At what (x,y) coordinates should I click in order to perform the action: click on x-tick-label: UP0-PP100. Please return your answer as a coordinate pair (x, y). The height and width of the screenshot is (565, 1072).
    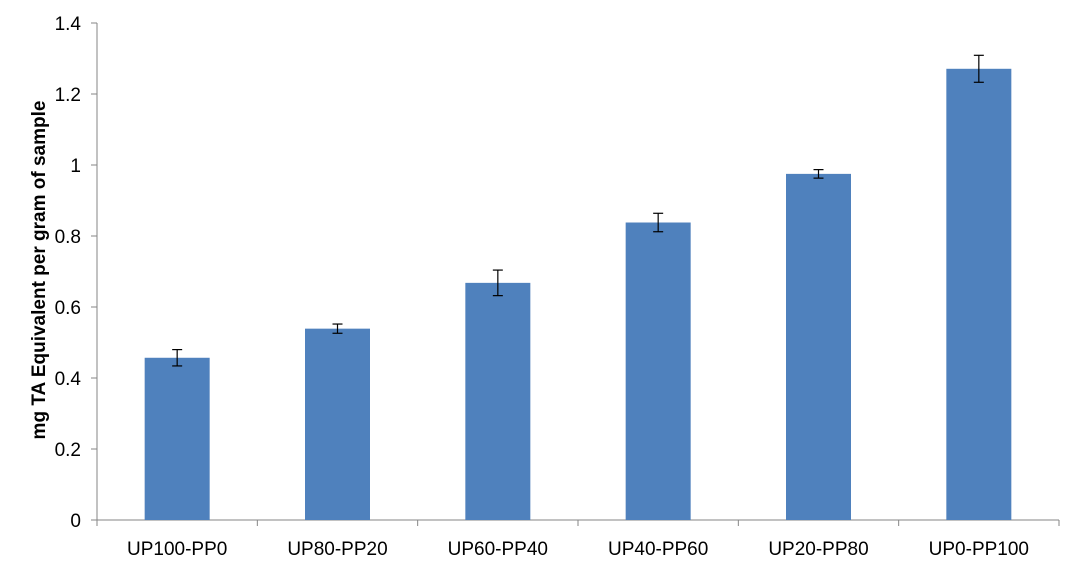
    Looking at the image, I should click on (979, 549).